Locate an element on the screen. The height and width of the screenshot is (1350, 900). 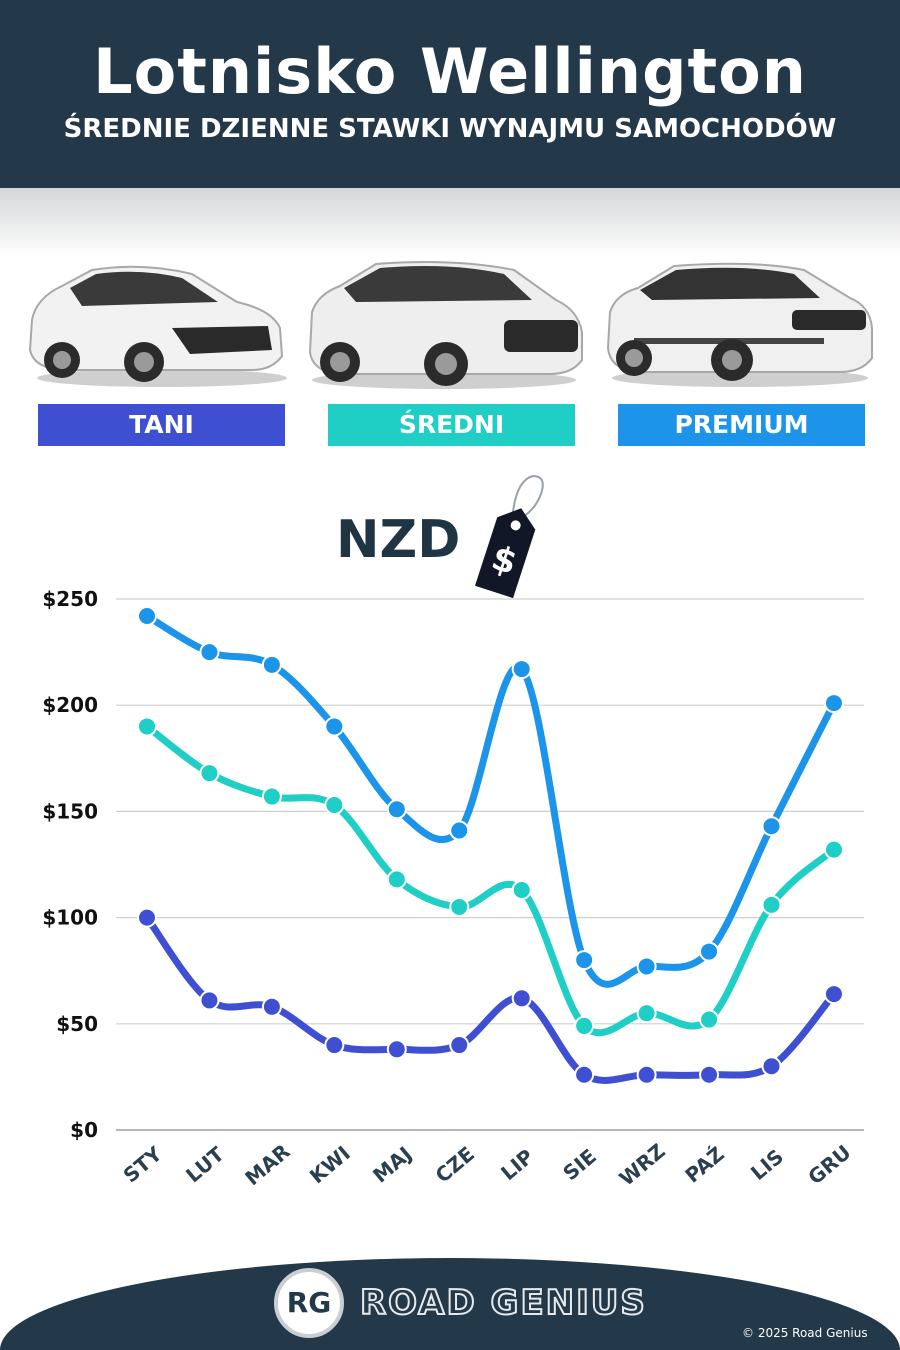
chart-y-ticks: $0 $50 $100 $150 $200 $250 is located at coordinates (70, 864).